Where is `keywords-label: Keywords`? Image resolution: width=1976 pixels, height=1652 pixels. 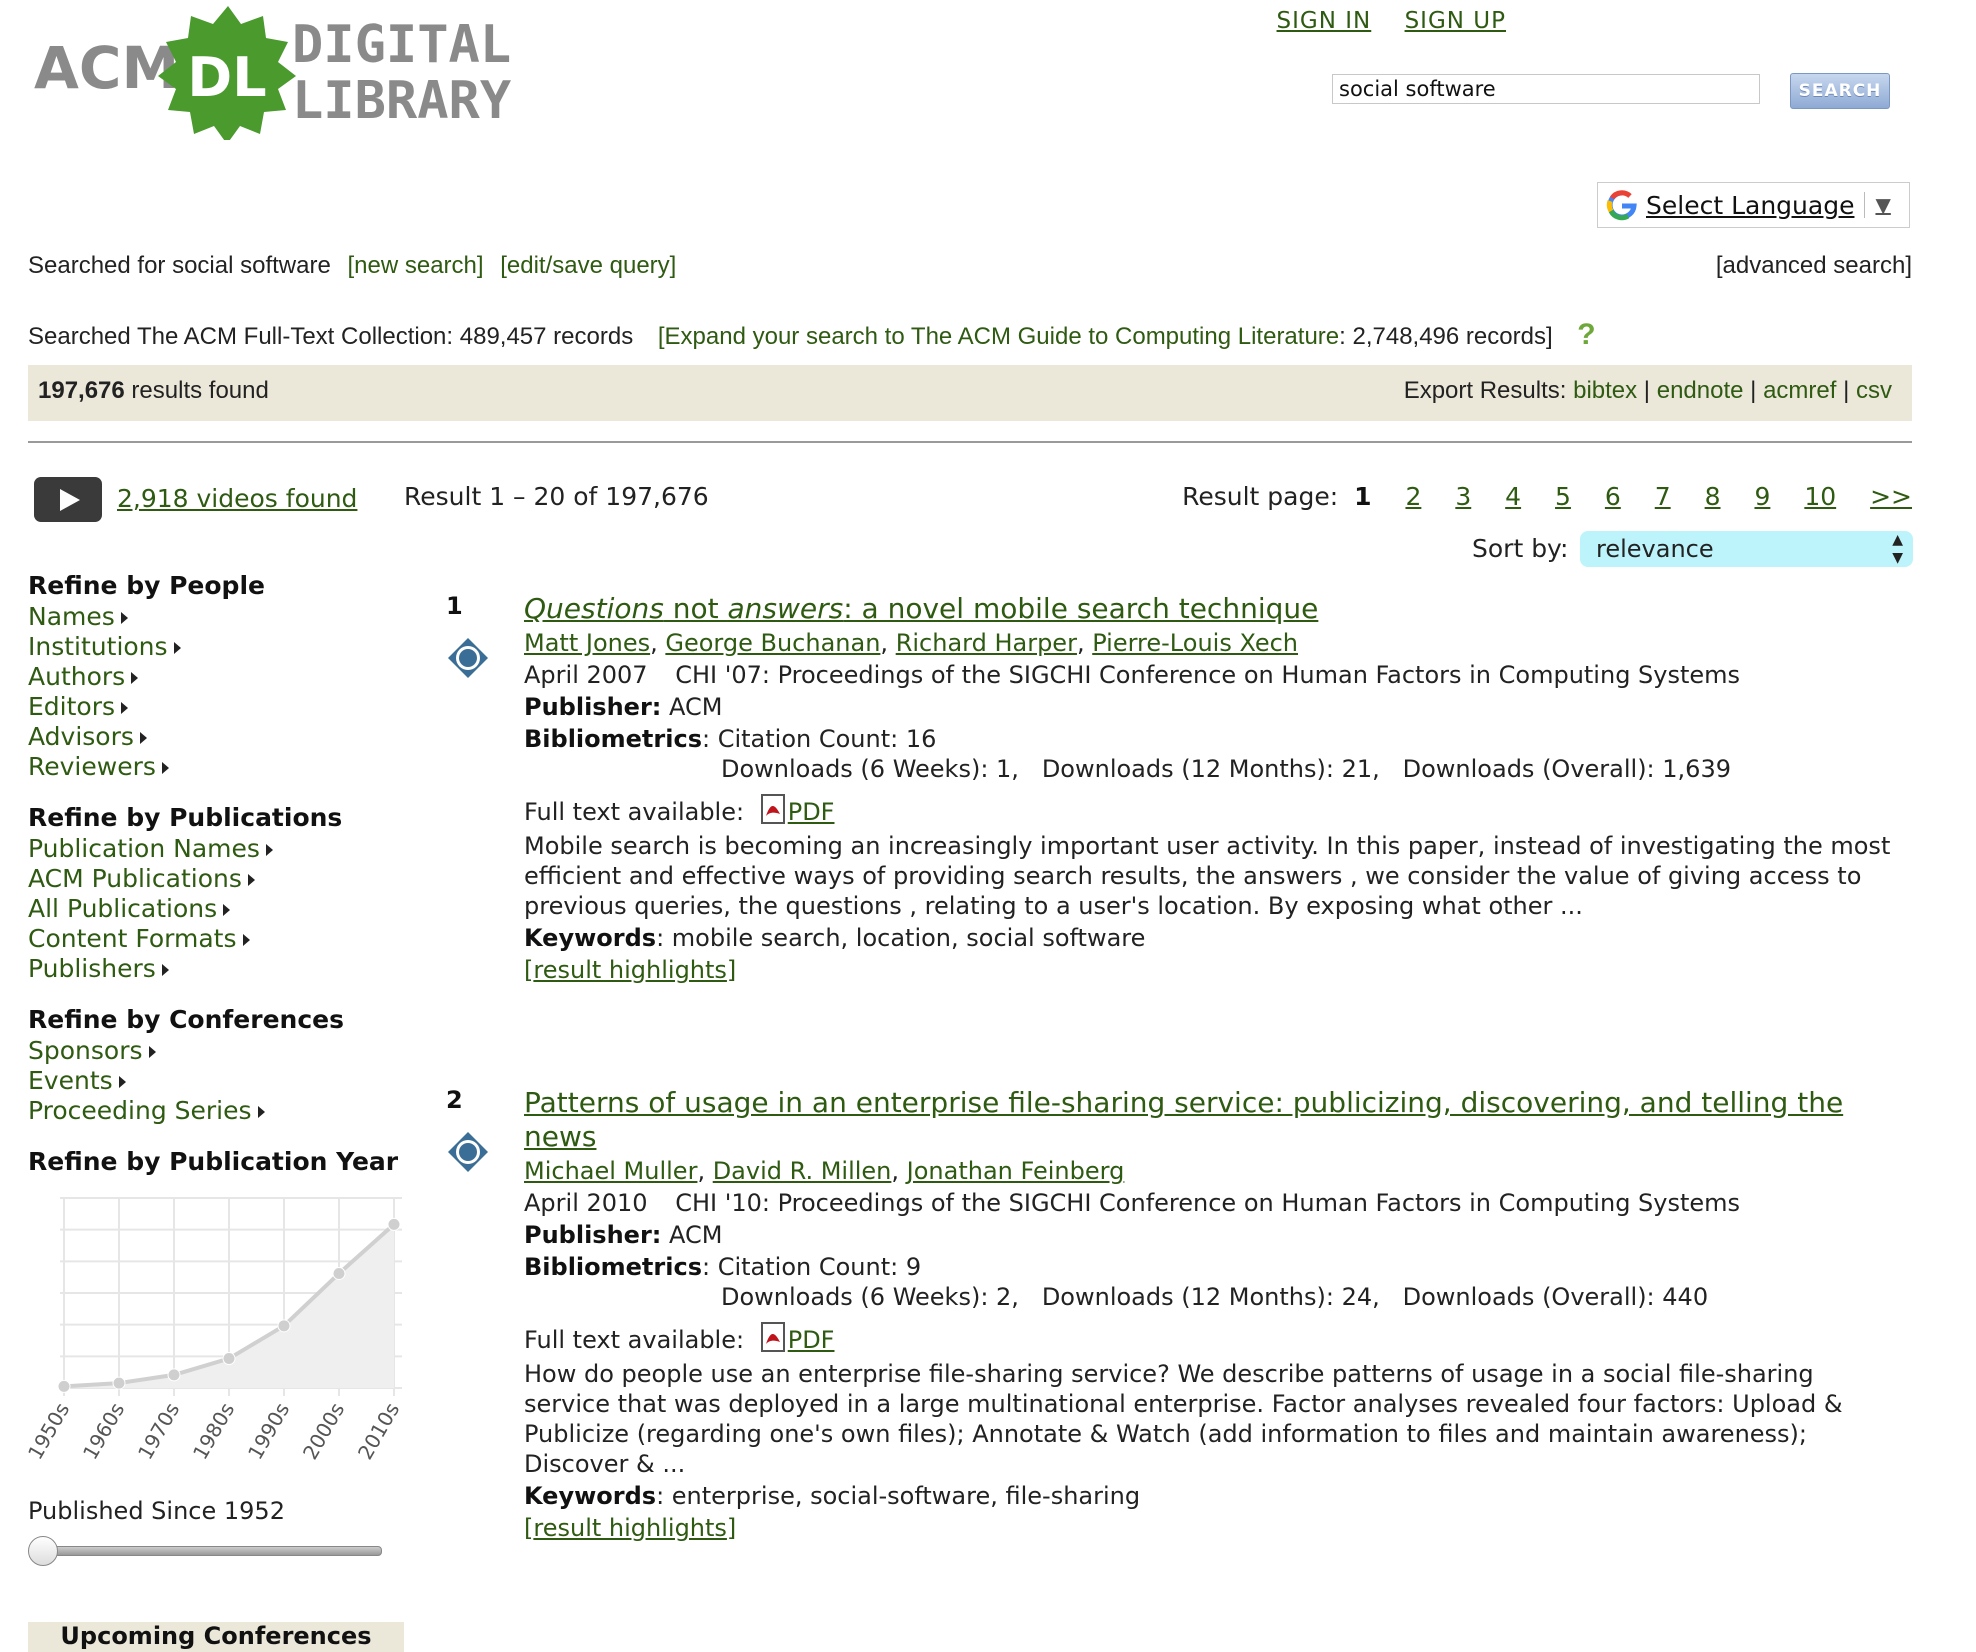 keywords-label: Keywords is located at coordinates (590, 938).